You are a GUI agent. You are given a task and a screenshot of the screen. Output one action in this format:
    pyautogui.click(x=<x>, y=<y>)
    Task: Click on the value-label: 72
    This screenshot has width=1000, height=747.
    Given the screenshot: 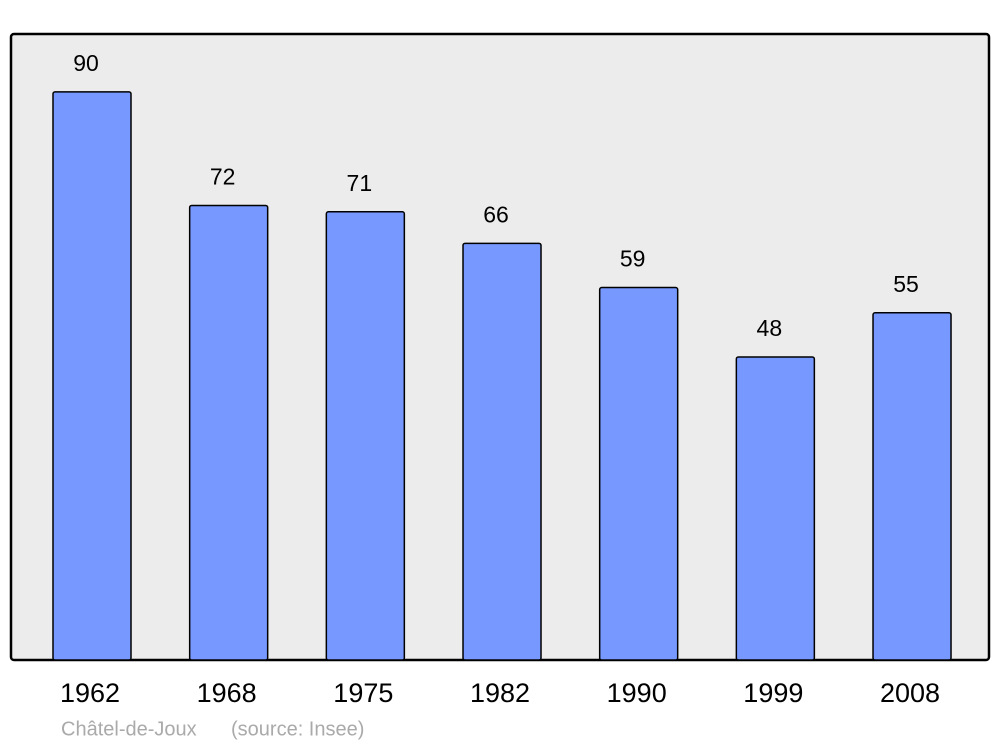 What is the action you would take?
    pyautogui.click(x=223, y=177)
    